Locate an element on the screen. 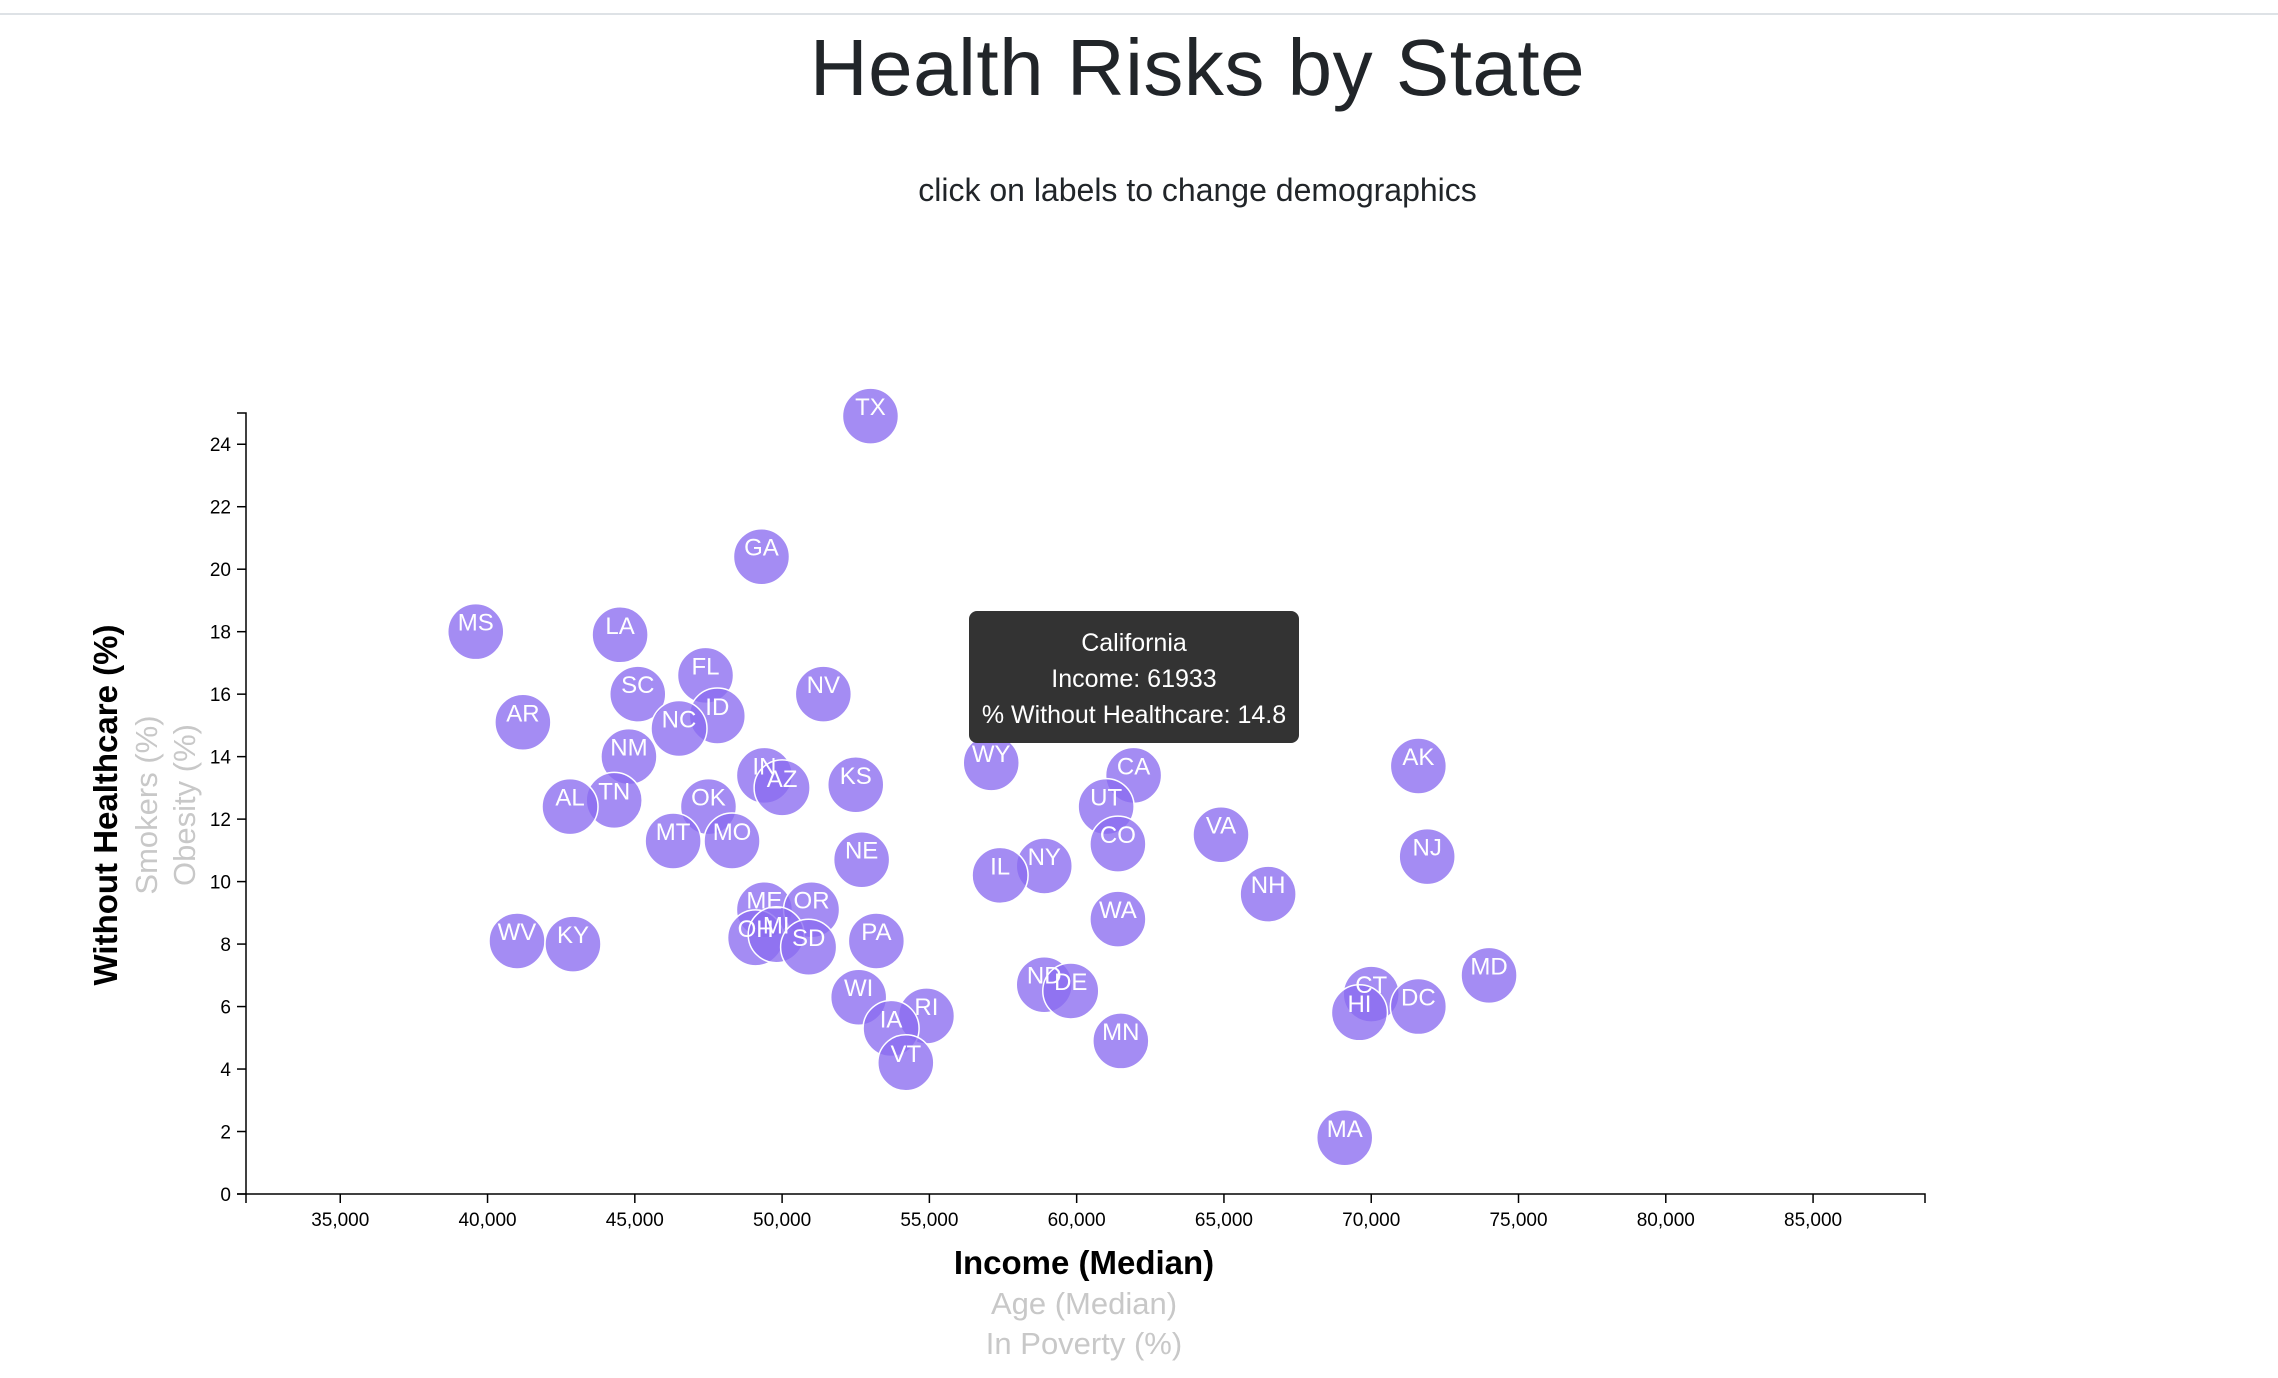 The height and width of the screenshot is (1378, 2278). state-label-hi: HI is located at coordinates (1359, 1004).